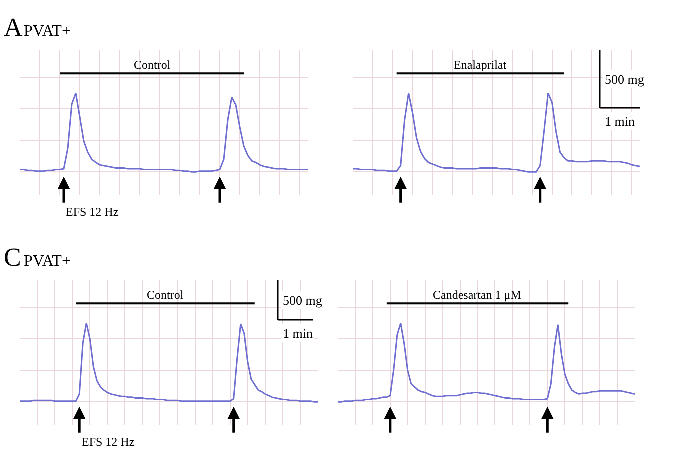  What do you see at coordinates (477, 295) in the screenshot?
I see `text: Candesartan 1 μM` at bounding box center [477, 295].